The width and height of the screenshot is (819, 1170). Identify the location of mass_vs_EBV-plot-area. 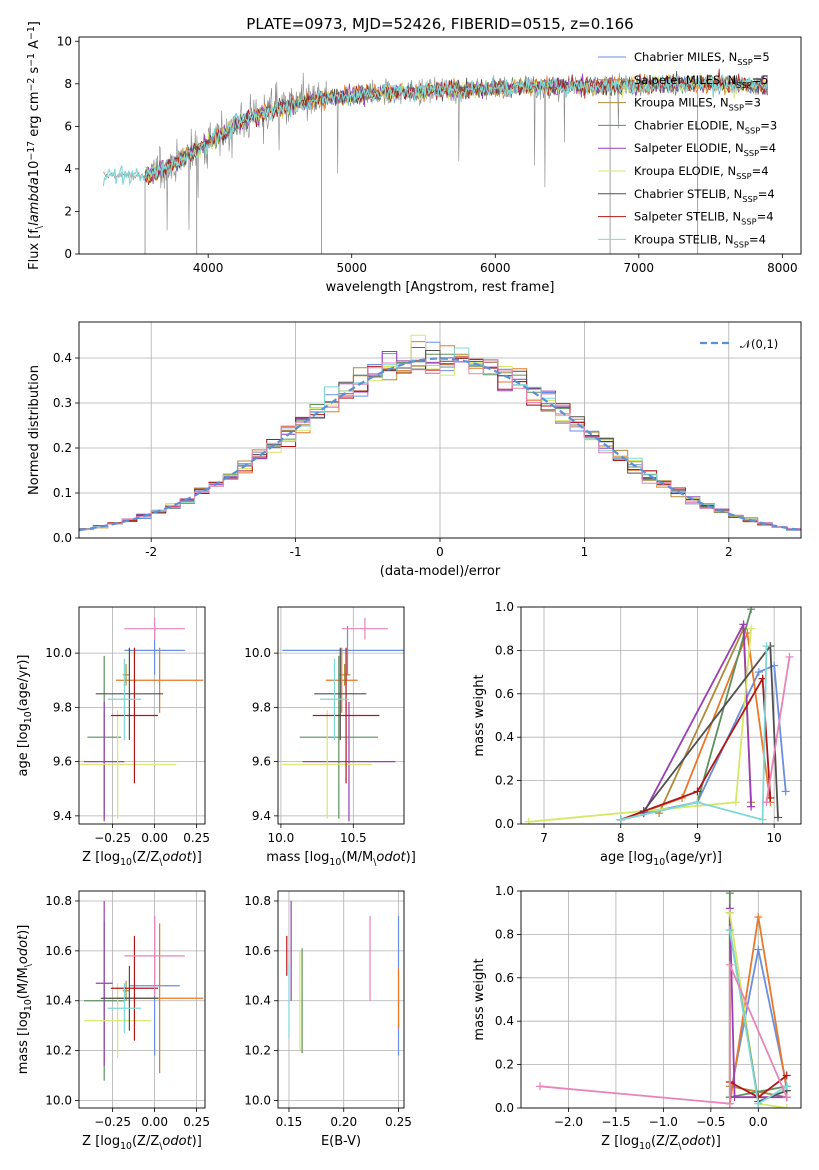
(343, 978).